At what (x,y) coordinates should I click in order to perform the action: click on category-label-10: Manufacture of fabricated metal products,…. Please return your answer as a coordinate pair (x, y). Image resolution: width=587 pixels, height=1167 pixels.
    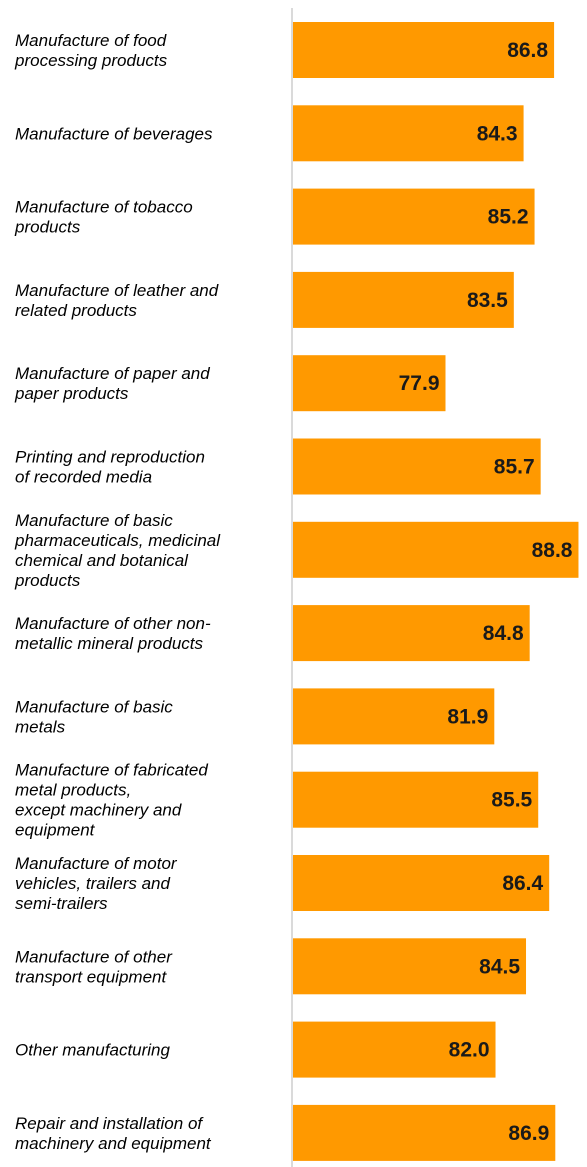
    Looking at the image, I should click on (111, 800).